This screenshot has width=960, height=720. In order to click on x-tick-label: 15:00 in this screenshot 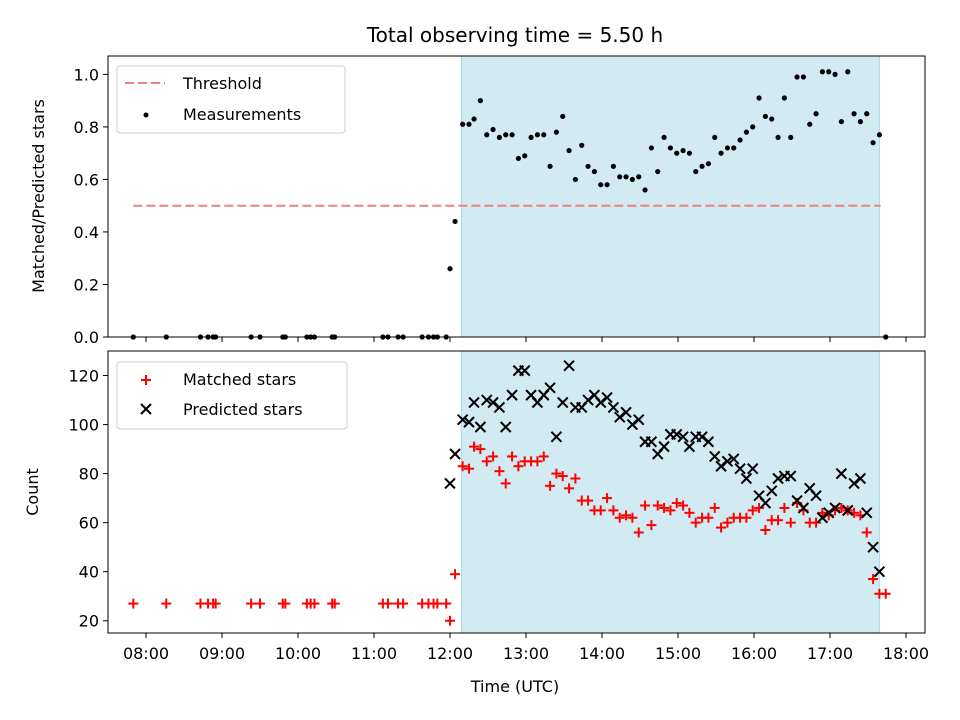, I will do `click(678, 653)`.